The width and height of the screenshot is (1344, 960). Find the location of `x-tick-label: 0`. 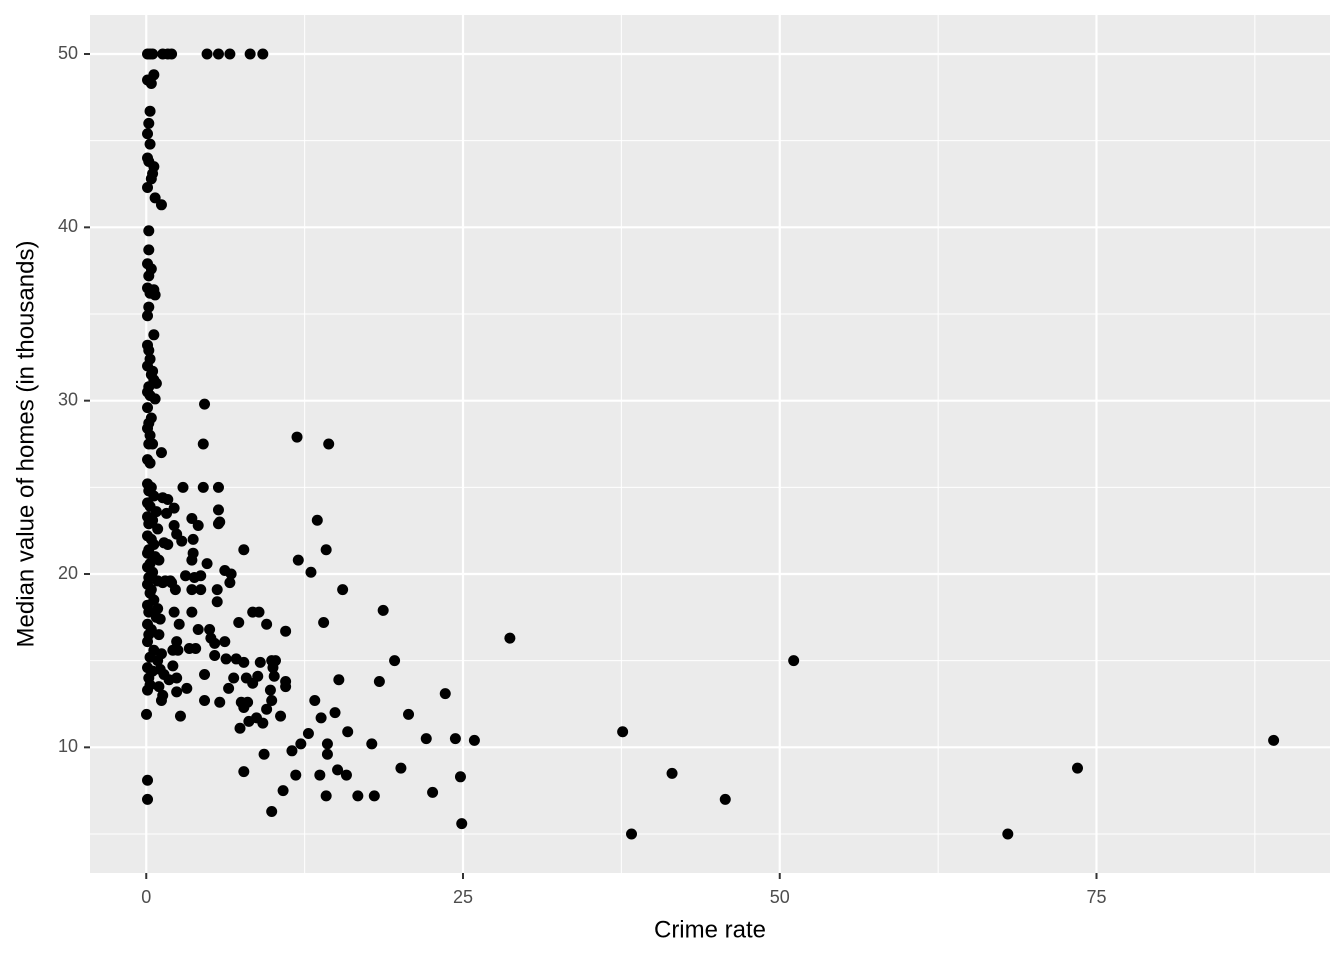

x-tick-label: 0 is located at coordinates (146, 897).